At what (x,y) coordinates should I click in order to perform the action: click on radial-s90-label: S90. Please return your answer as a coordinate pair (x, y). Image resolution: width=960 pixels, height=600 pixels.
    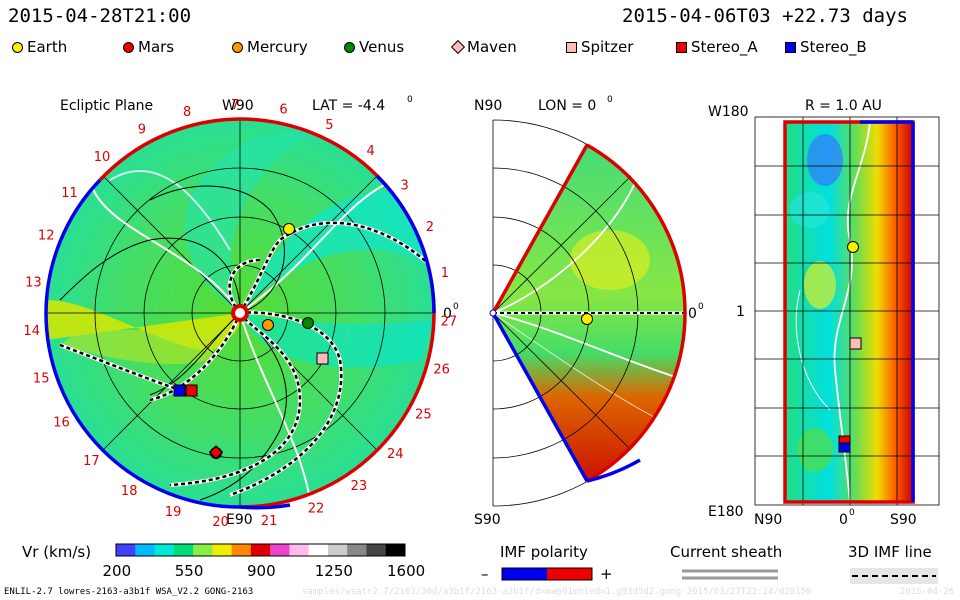
    Looking at the image, I should click on (903, 520).